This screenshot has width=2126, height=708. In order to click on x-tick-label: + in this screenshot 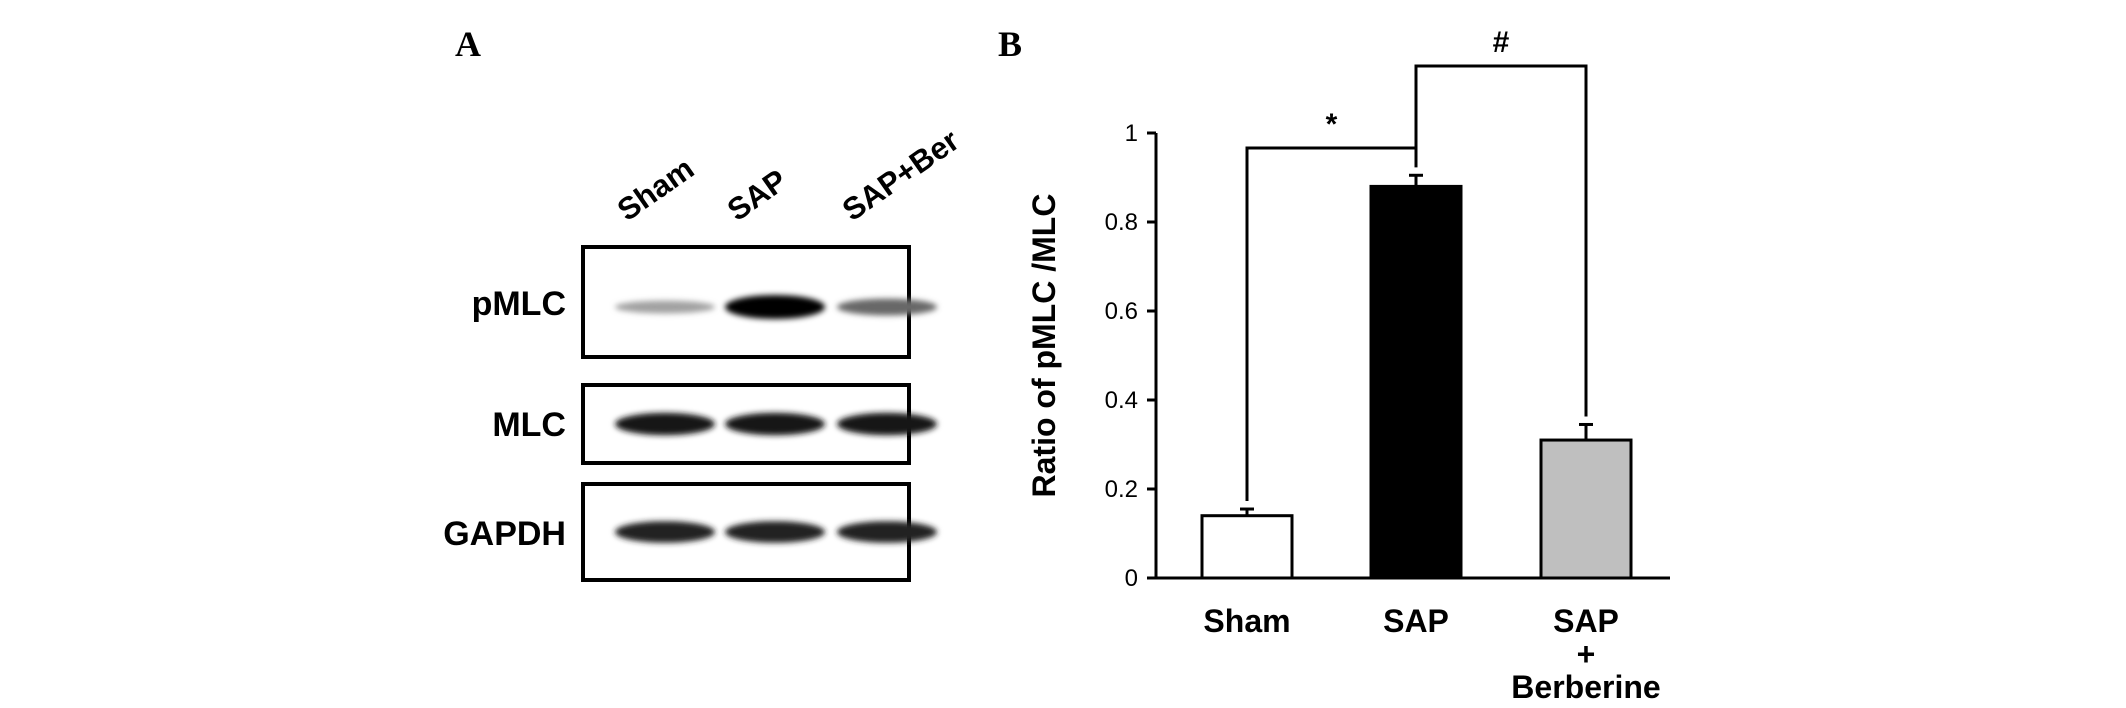, I will do `click(1586, 654)`.